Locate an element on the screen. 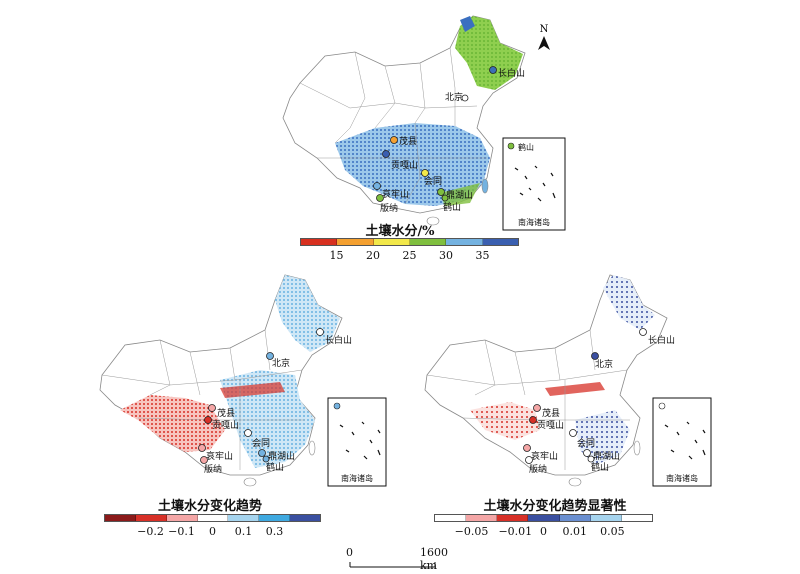 The image size is (800, 574). soil-moisture-trend-map: 长白山 北京 茂县 贡嘎山 会同 哀牢山 版纳 鼎湖山 is located at coordinates (240, 381).